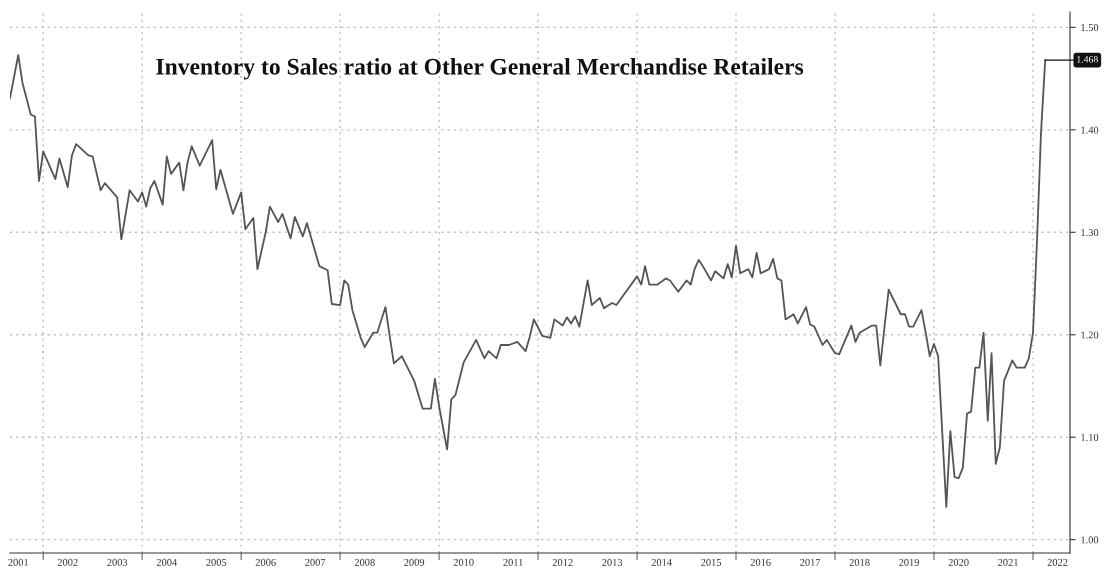 The width and height of the screenshot is (1110, 579). I want to click on y-tick-label: 1.10, so click(1090, 437).